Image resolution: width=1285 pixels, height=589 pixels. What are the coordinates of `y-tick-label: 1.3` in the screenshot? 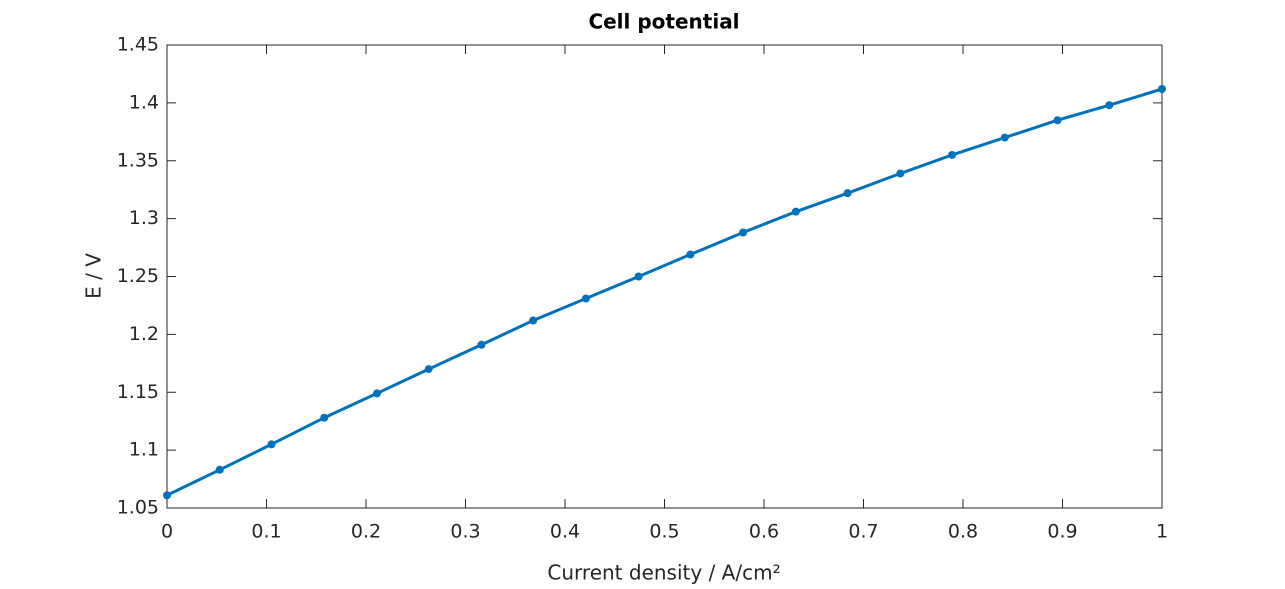 It's located at (144, 218).